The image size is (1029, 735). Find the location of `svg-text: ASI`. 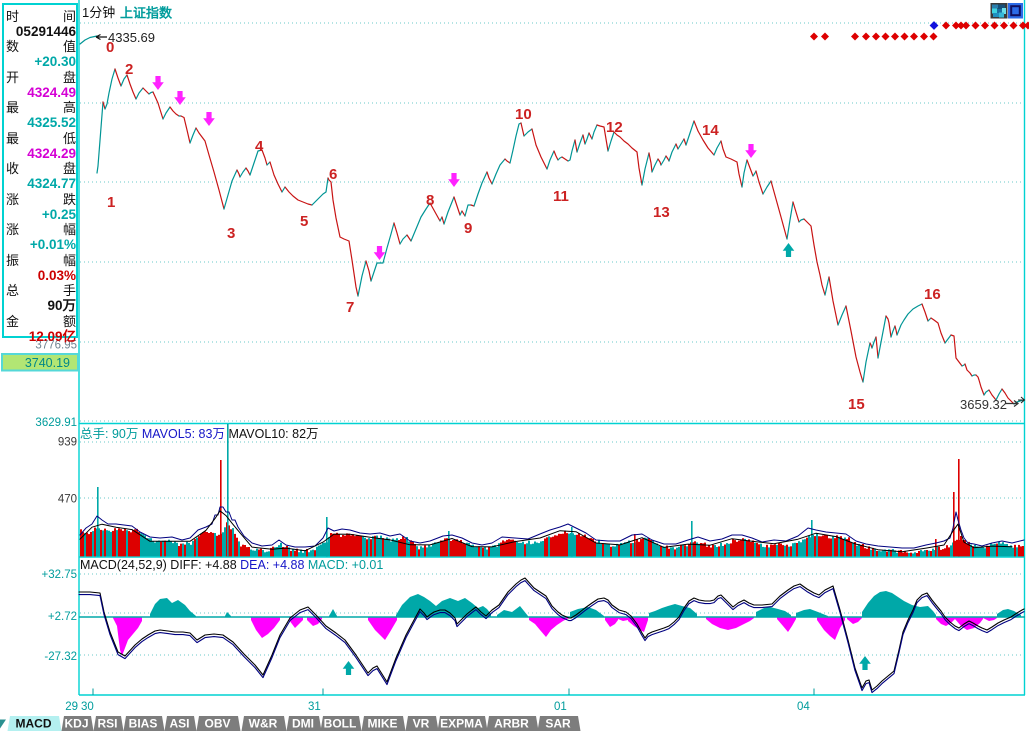

svg-text: ASI is located at coordinates (179, 724).